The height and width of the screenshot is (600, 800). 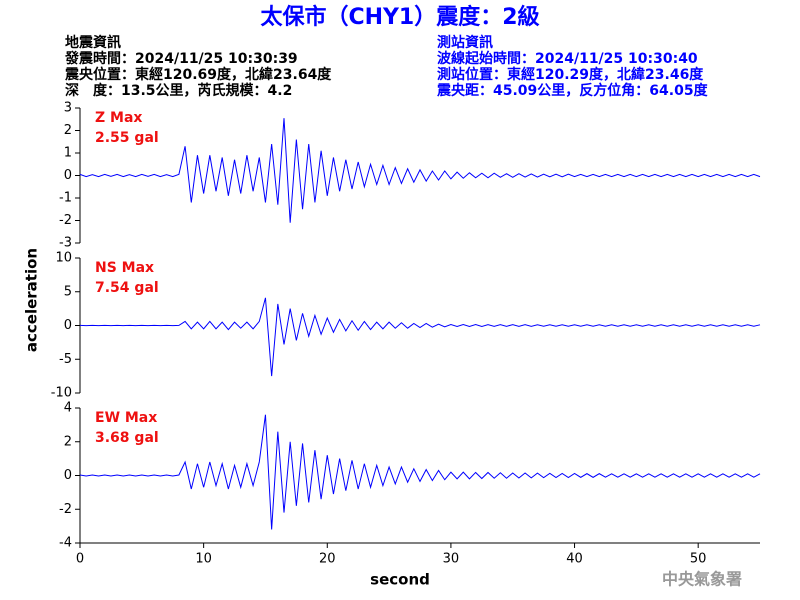 I want to click on y-tick-label: 10, so click(x=63, y=258).